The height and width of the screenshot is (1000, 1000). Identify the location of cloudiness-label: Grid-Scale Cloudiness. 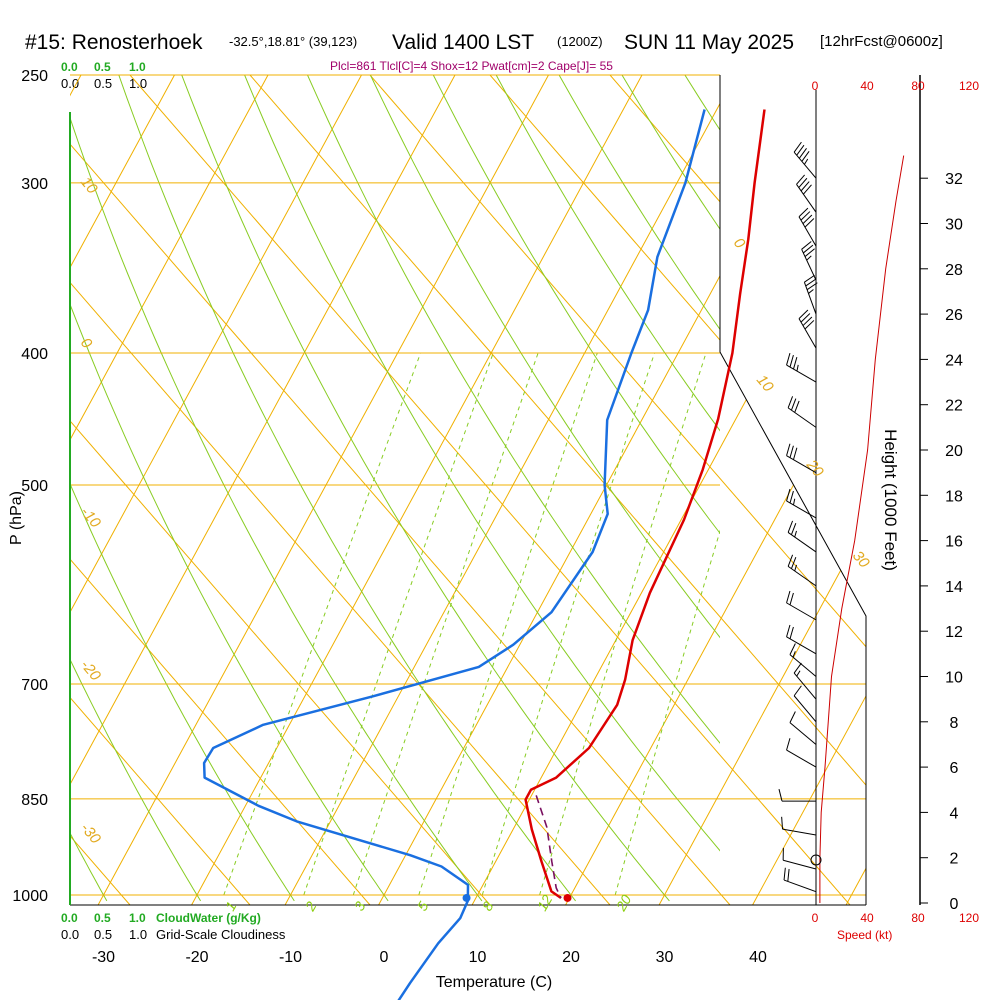
(221, 934).